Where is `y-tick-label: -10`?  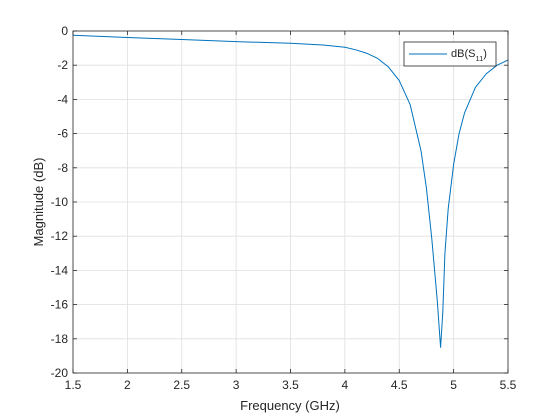
y-tick-label: -10 is located at coordinates (60, 202).